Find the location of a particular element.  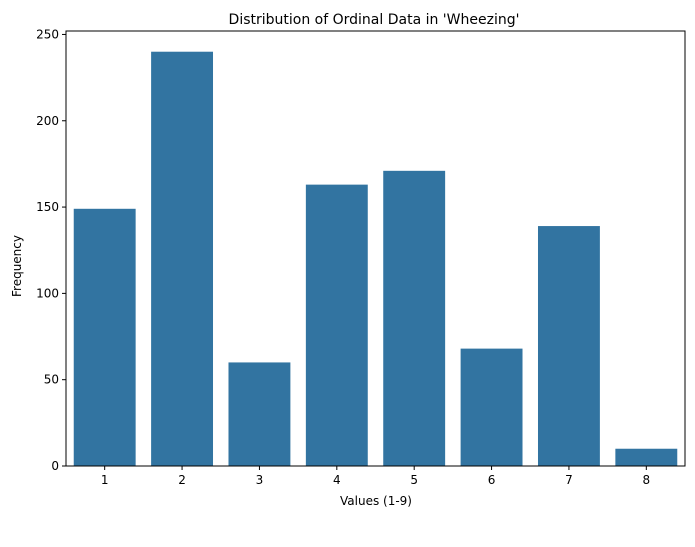

x-axis-label: Values (1-9) is located at coordinates (376, 501).